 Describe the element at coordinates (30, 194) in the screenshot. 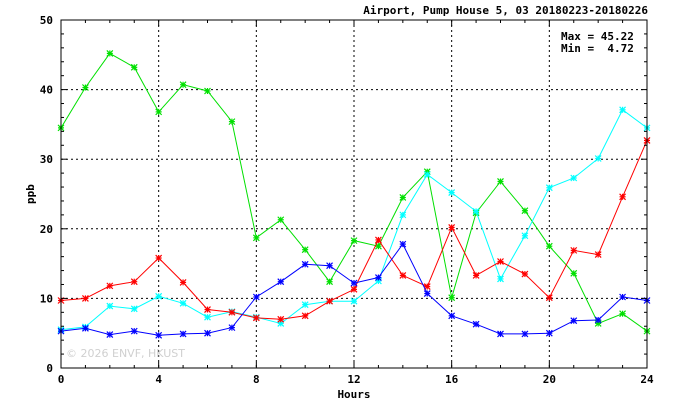

I see `y-axis-label: ppb` at that location.